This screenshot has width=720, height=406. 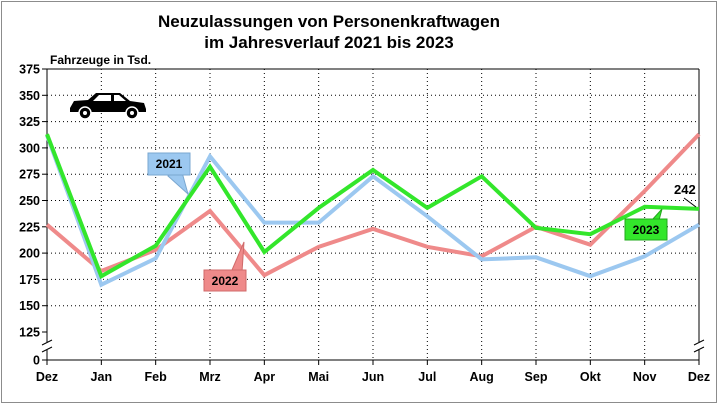 I want to click on car-icon, so click(x=108, y=106).